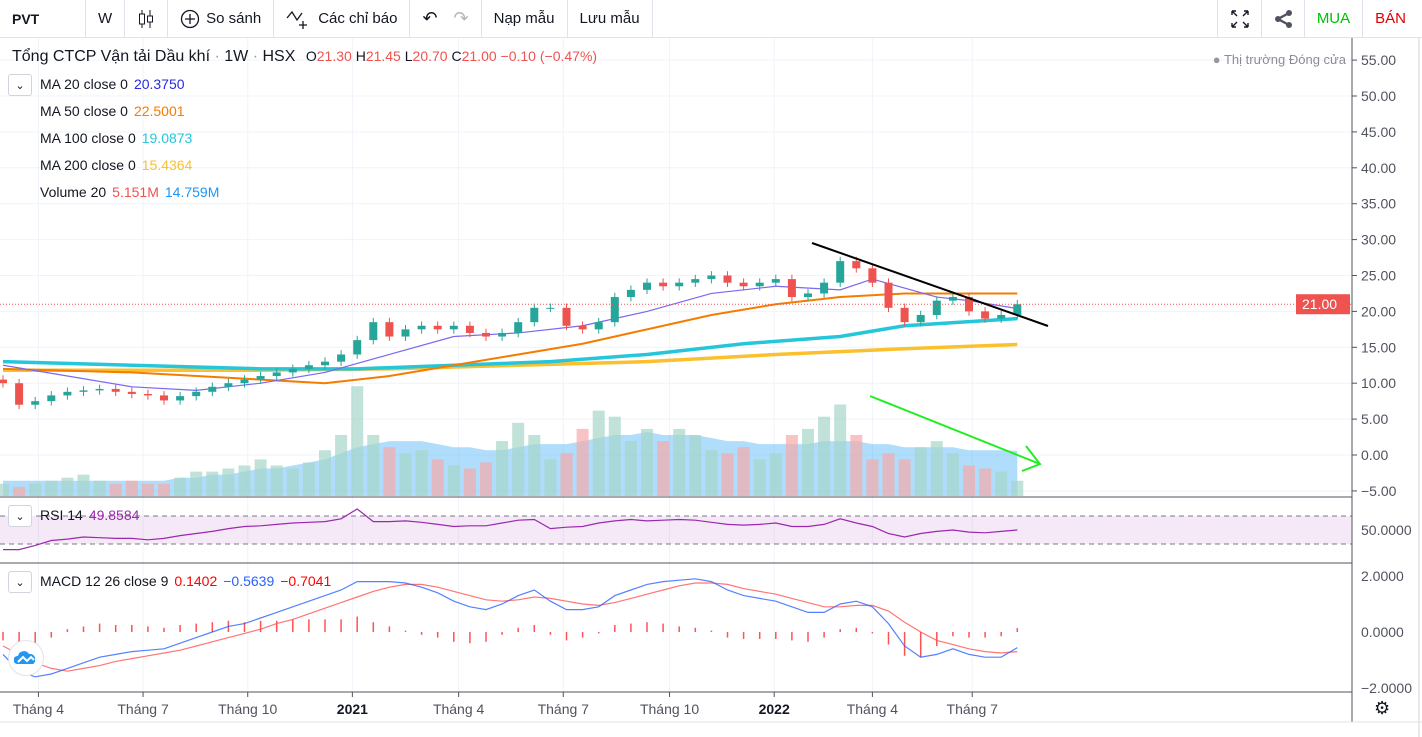 This screenshot has height=737, width=1422. I want to click on undo-icon: ↶, so click(430, 18).